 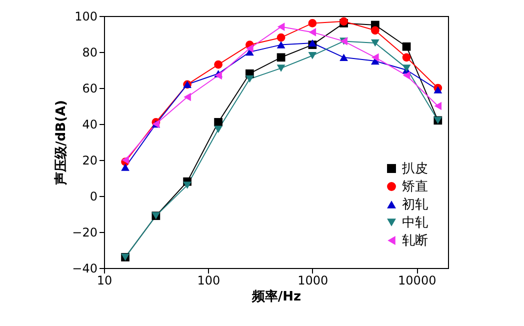 I want to click on x-tick-label: 10, so click(x=104, y=281).